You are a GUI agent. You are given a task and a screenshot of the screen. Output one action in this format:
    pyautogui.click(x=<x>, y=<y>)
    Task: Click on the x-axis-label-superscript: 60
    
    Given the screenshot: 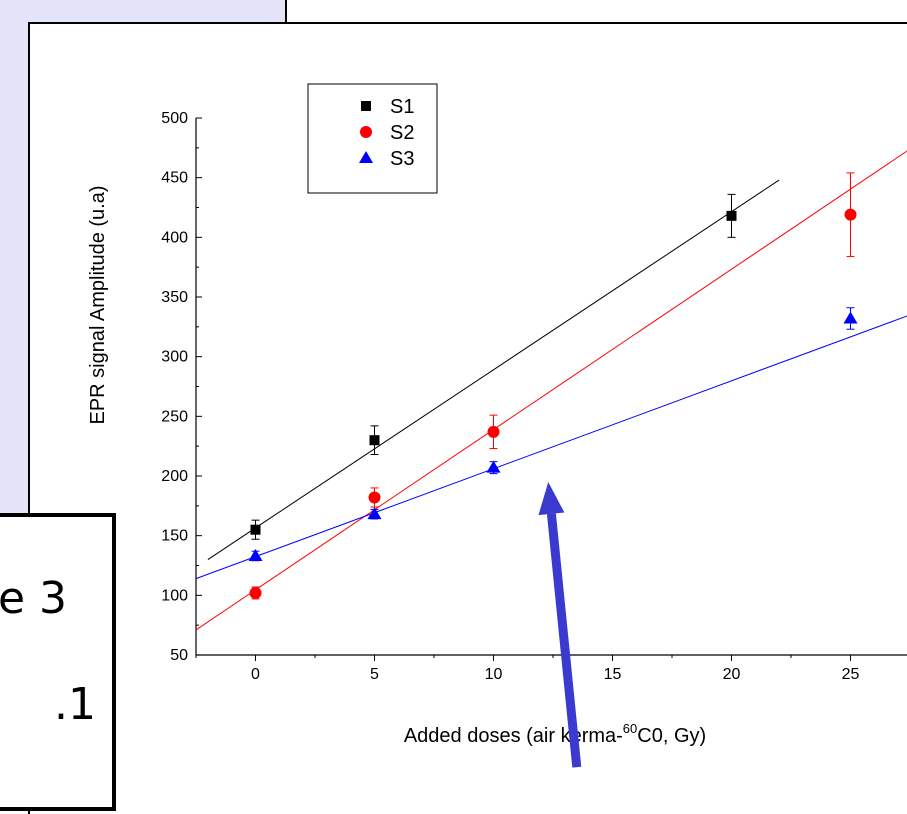 What is the action you would take?
    pyautogui.click(x=630, y=728)
    